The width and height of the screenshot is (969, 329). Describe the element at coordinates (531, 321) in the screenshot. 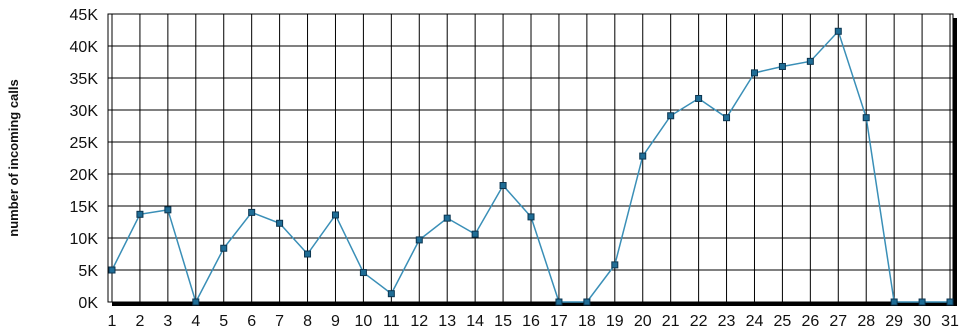

I see `x-tick-label: 16` at that location.